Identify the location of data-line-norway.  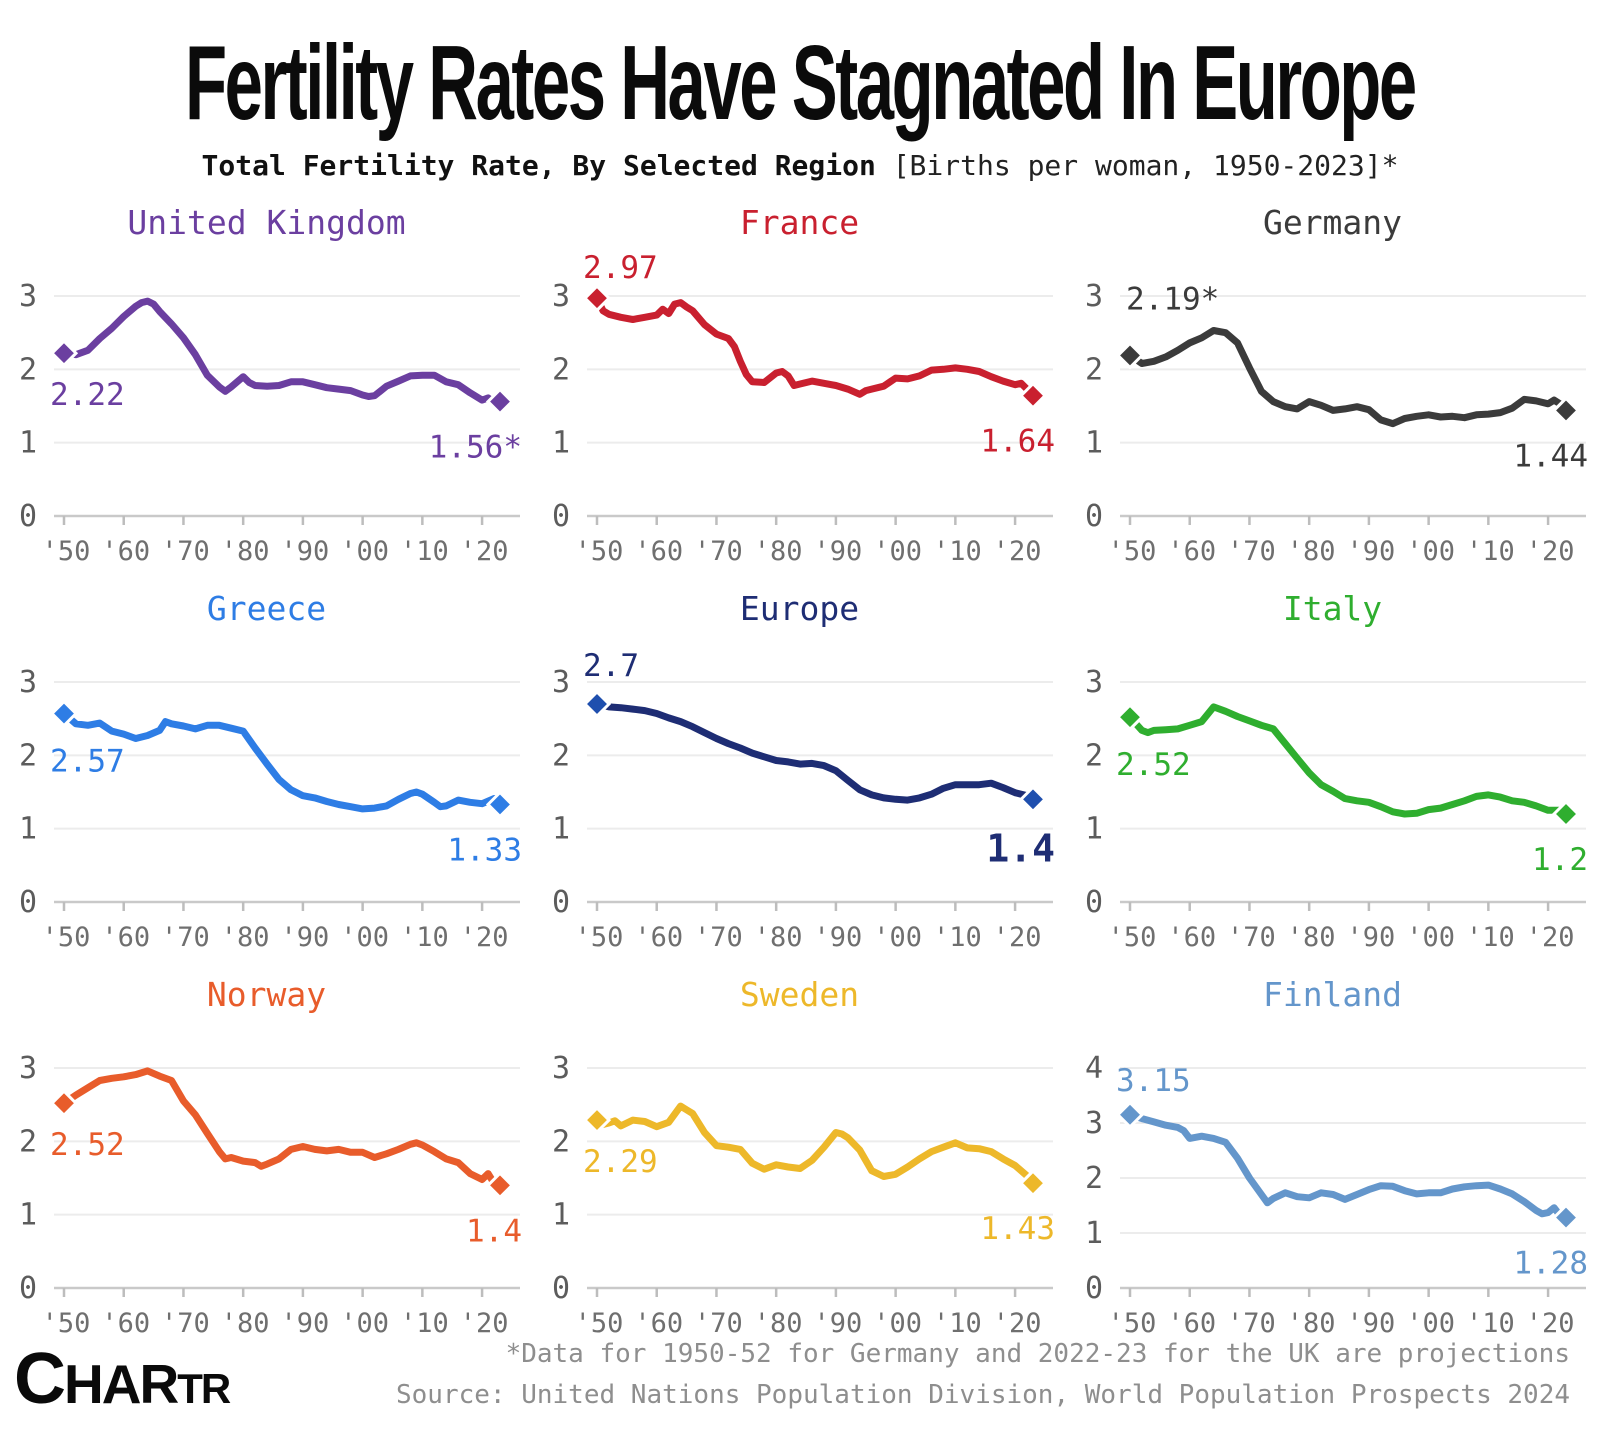
(282, 1128).